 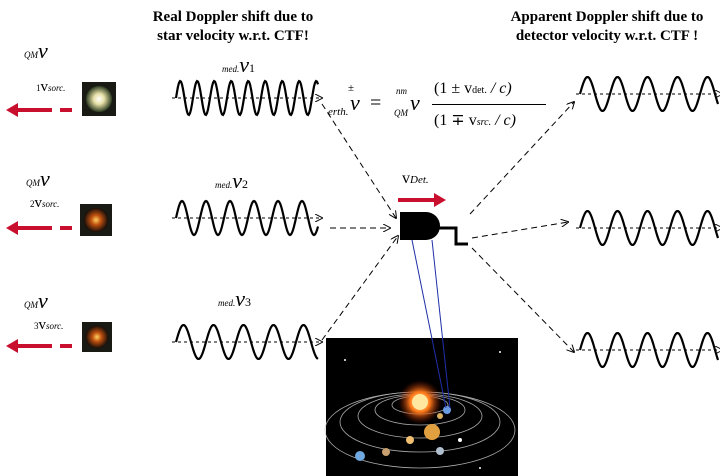 What do you see at coordinates (484, 122) in the screenshot?
I see `formula-den-sub: src.` at bounding box center [484, 122].